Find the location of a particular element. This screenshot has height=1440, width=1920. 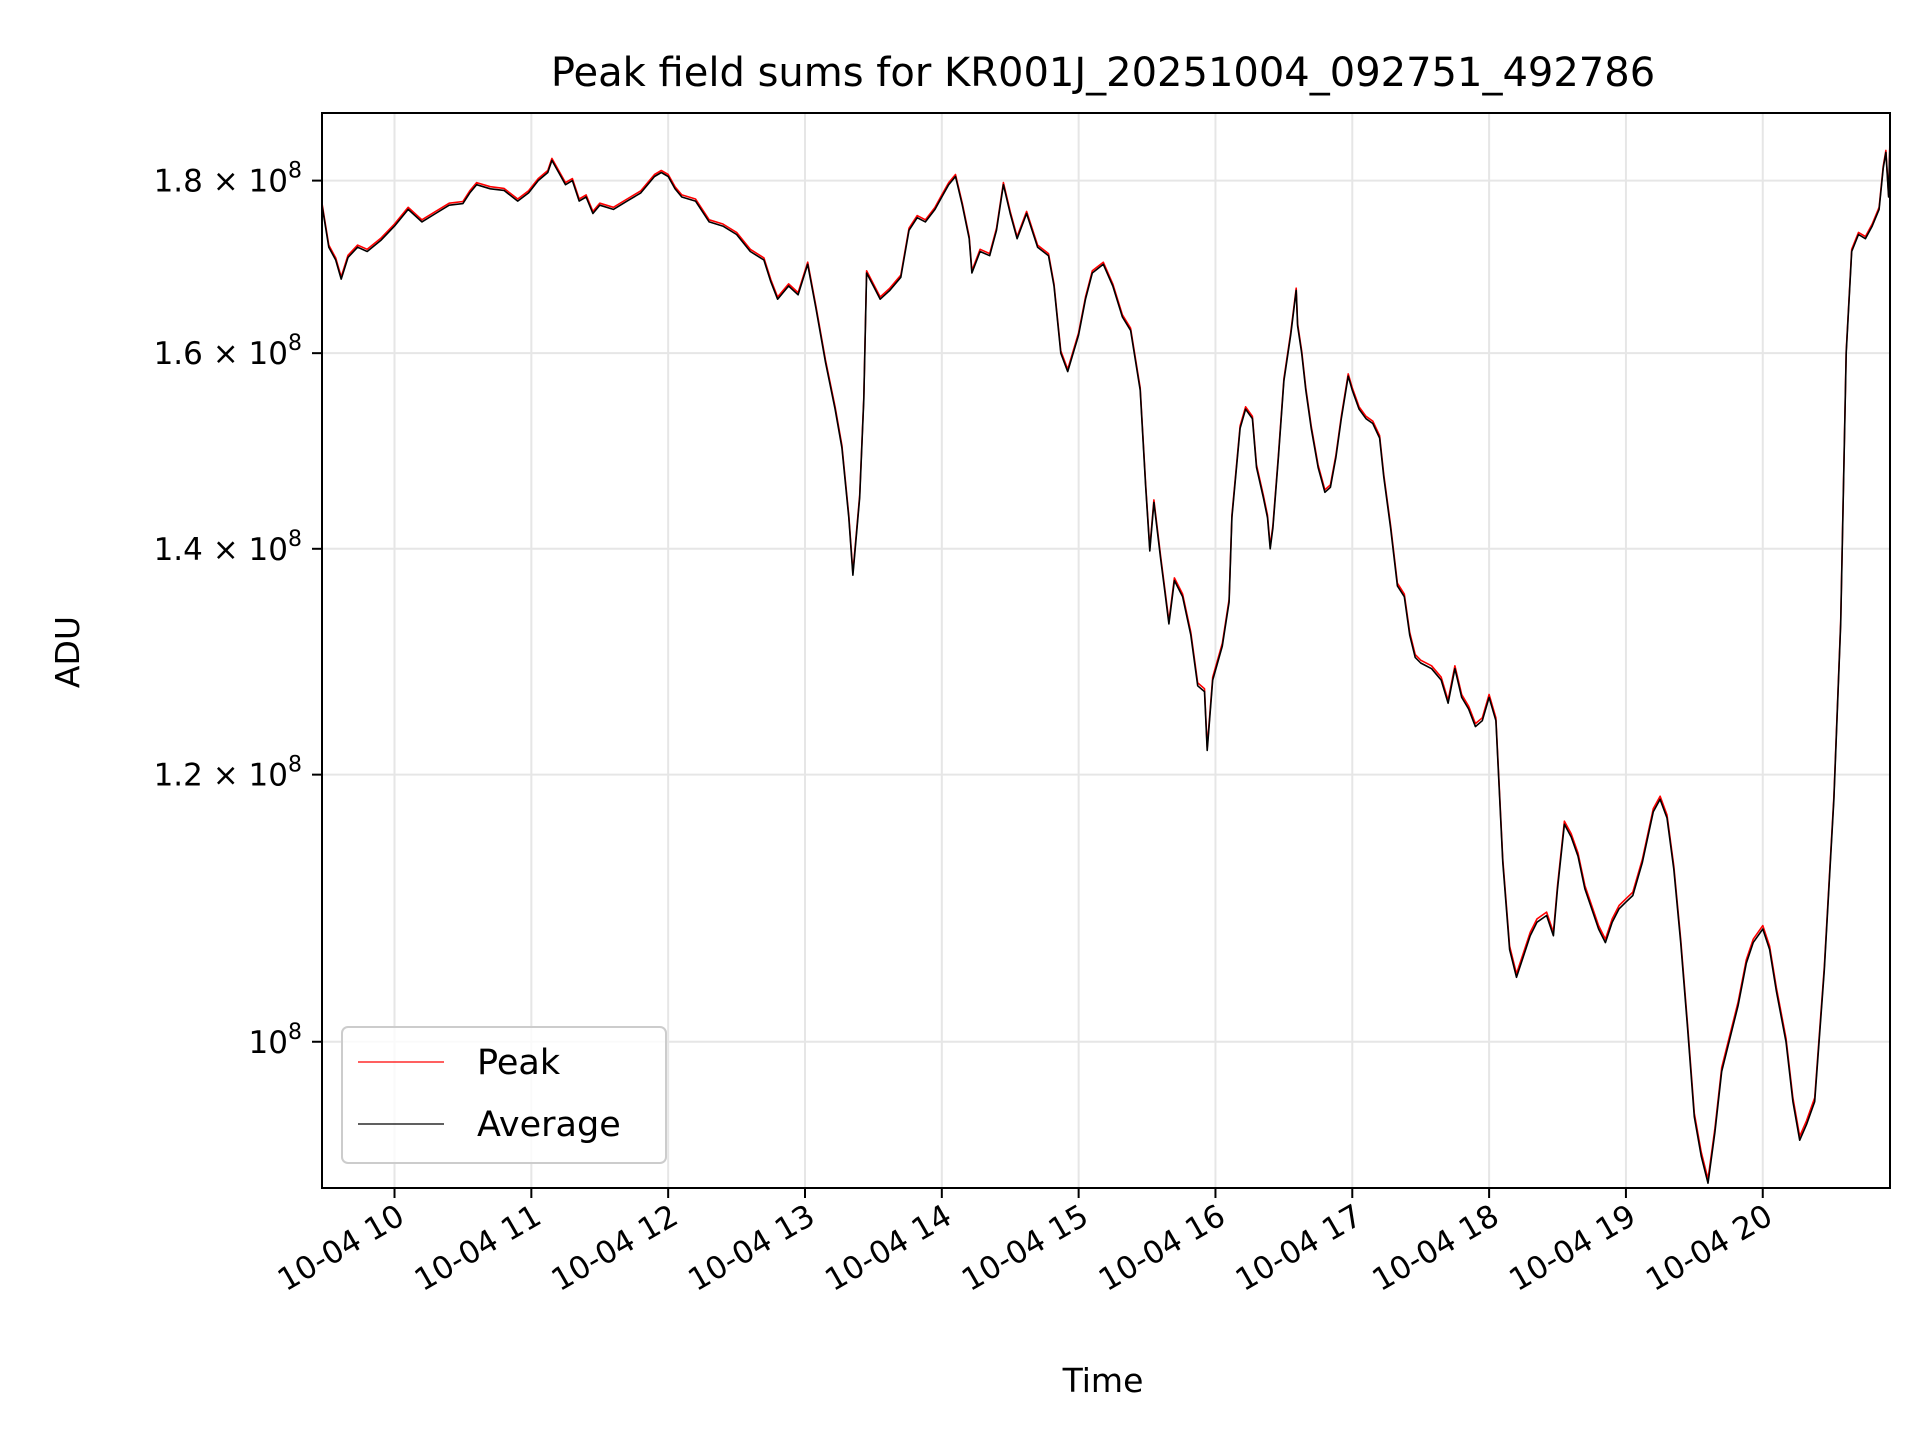

y-axis: 108 1.2 × 108 1.4 × 108 1.6 × 108 1.8 × 108 is located at coordinates (238, 610).